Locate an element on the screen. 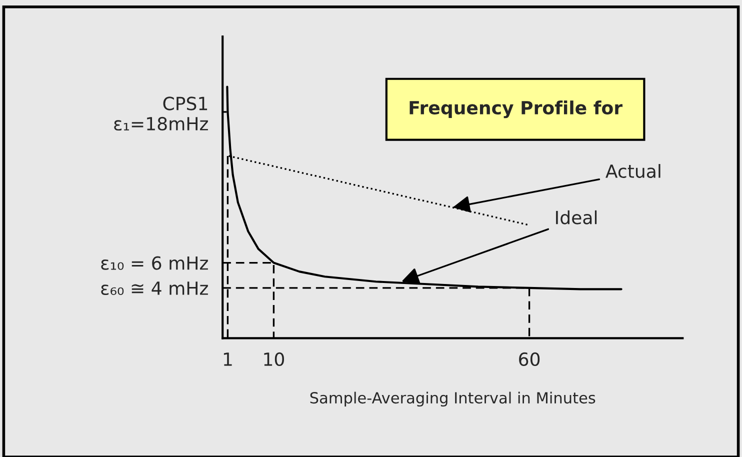  x-tick-label: 1 is located at coordinates (228, 359).